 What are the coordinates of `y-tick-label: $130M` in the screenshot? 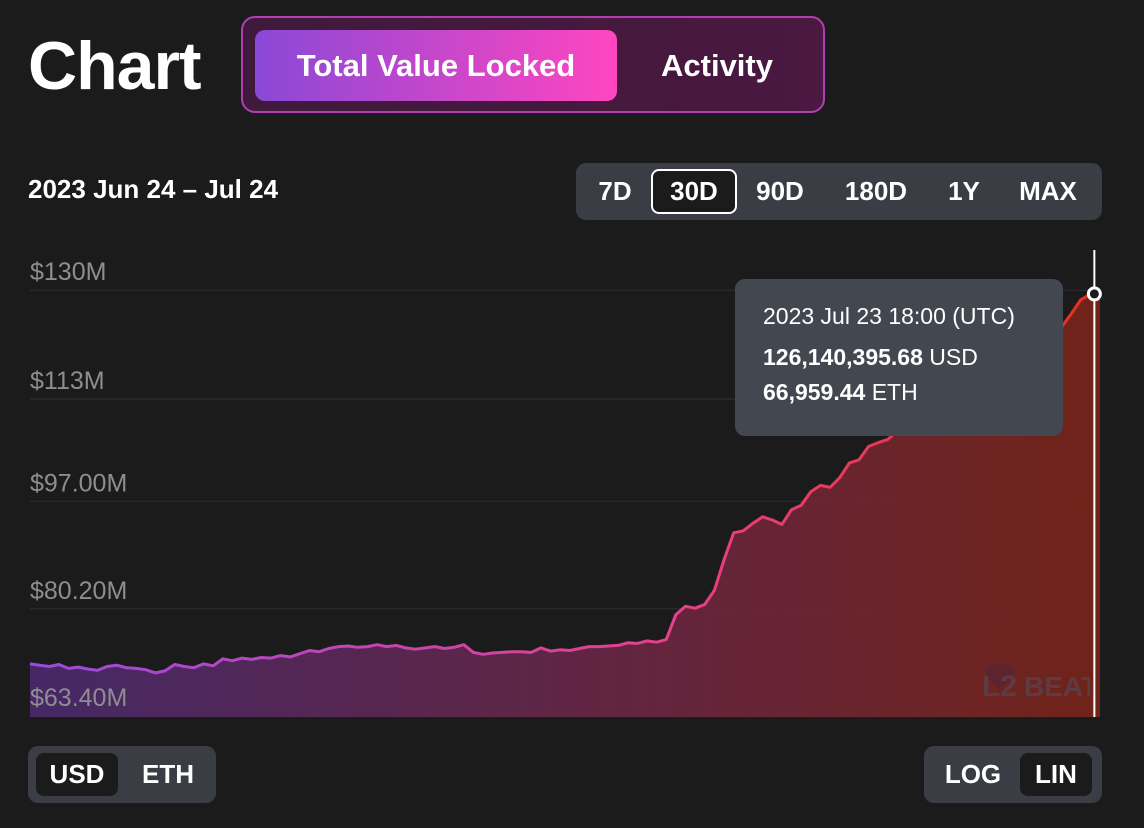 It's located at (68, 272).